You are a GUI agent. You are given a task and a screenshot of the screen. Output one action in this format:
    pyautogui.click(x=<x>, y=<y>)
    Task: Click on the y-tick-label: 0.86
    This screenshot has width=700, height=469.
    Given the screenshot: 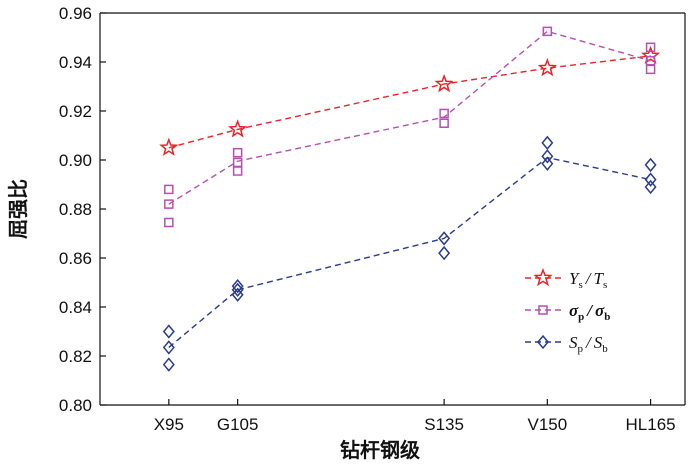 What is the action you would take?
    pyautogui.click(x=75, y=258)
    